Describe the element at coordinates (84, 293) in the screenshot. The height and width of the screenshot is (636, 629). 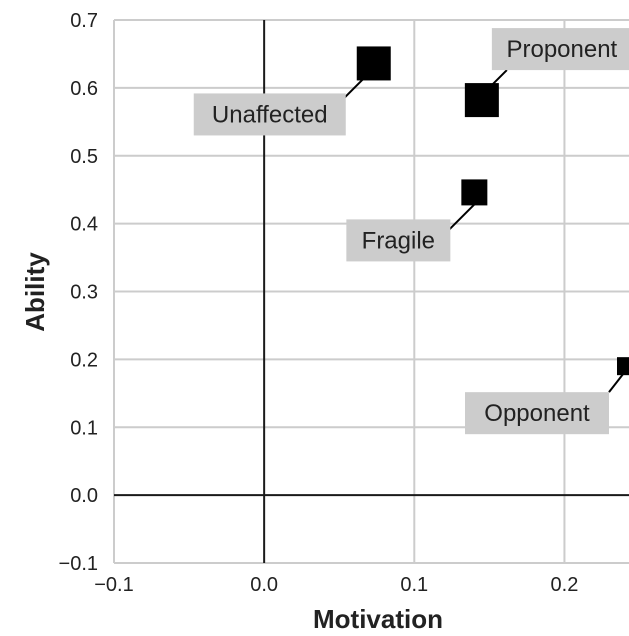
I see `y-tick-label: 0.3` at that location.